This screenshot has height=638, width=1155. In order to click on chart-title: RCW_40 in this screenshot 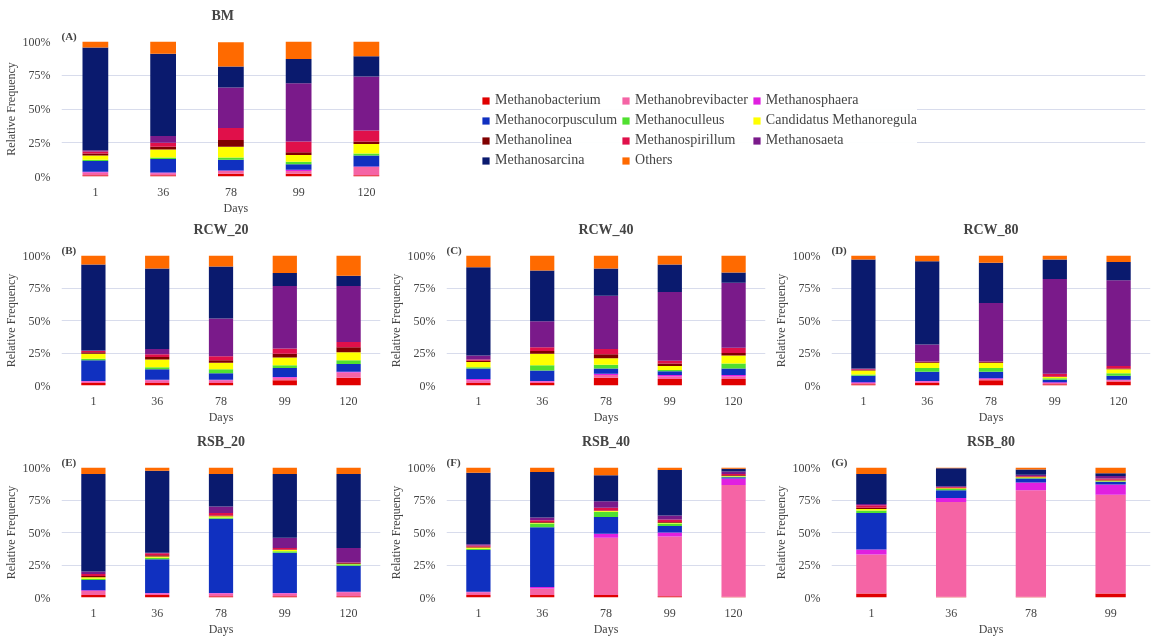, I will do `click(606, 229)`.